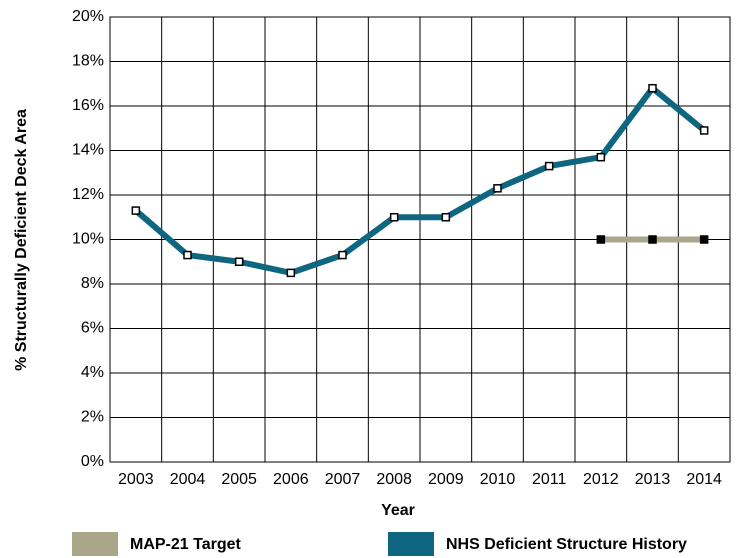 This screenshot has height=558, width=750. I want to click on y-tick-label: 10%, so click(88, 239).